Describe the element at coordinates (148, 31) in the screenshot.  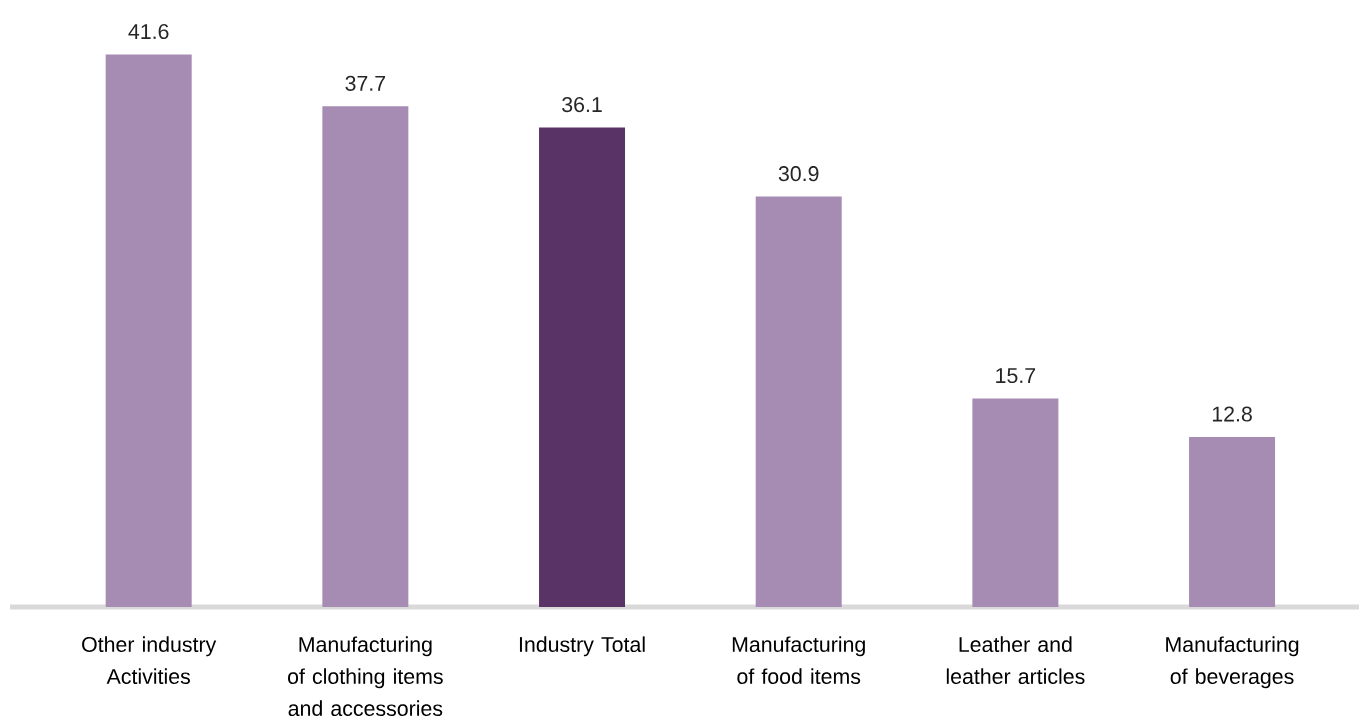
I see `data-label: 41.6` at that location.